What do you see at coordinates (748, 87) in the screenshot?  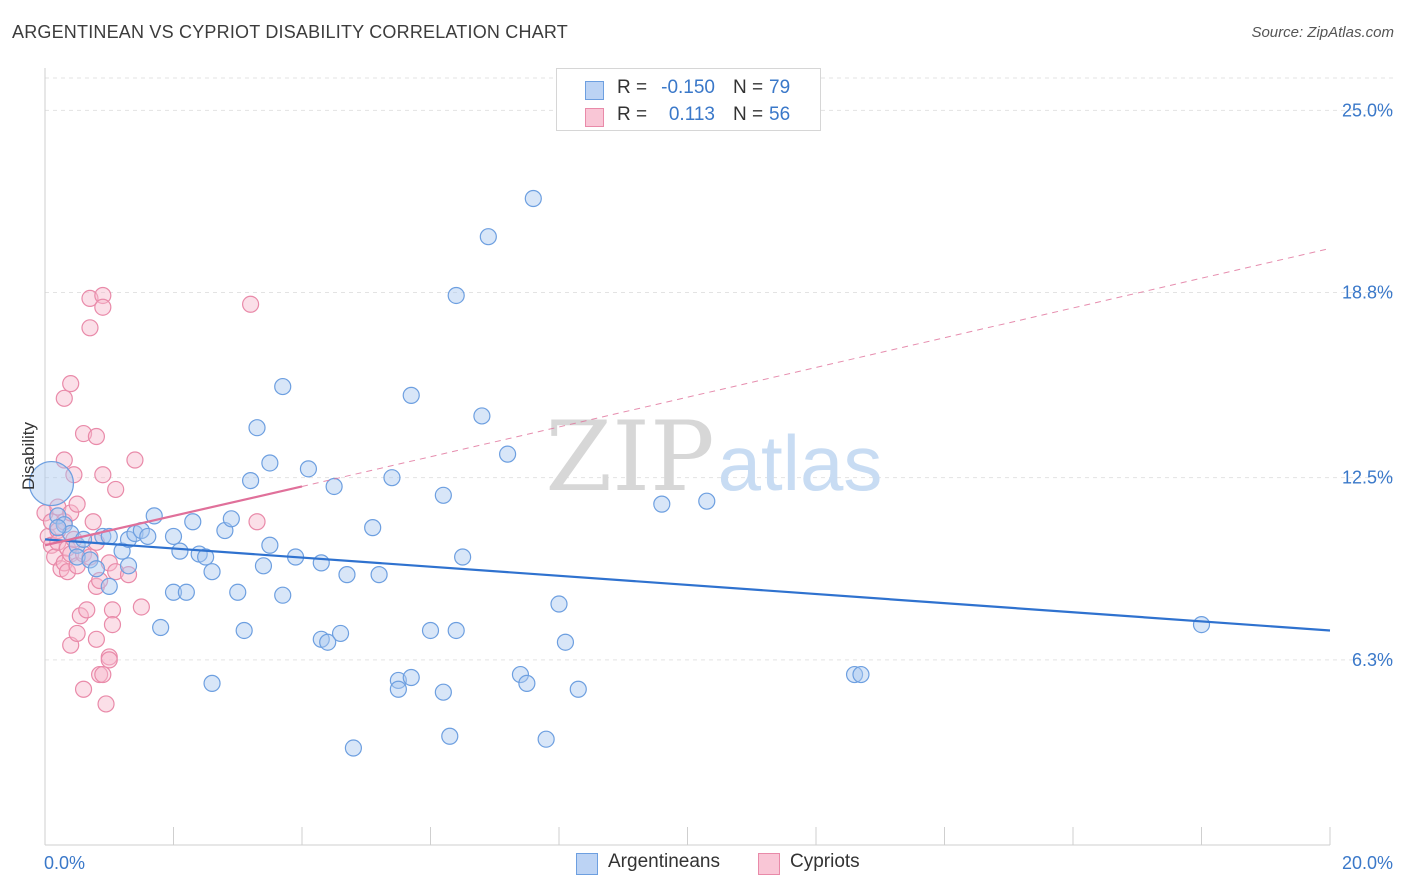 I see `legend-n-label: N =` at bounding box center [748, 87].